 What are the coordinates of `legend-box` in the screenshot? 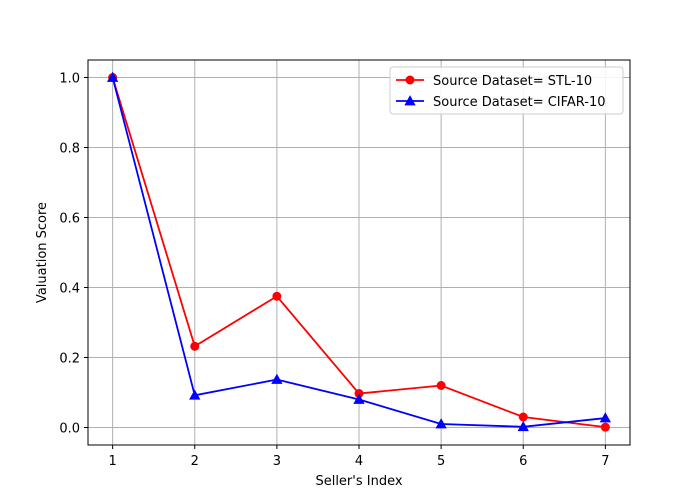 It's located at (506, 90).